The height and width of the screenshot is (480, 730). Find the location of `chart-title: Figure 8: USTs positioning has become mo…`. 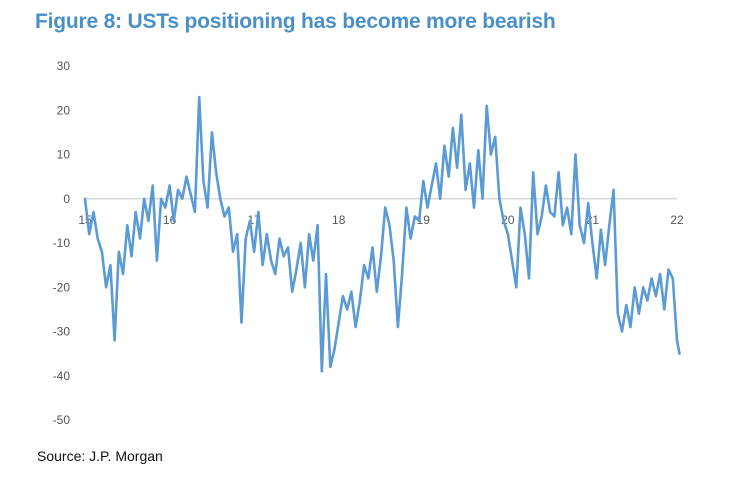

chart-title: Figure 8: USTs positioning has become mo… is located at coordinates (295, 21).